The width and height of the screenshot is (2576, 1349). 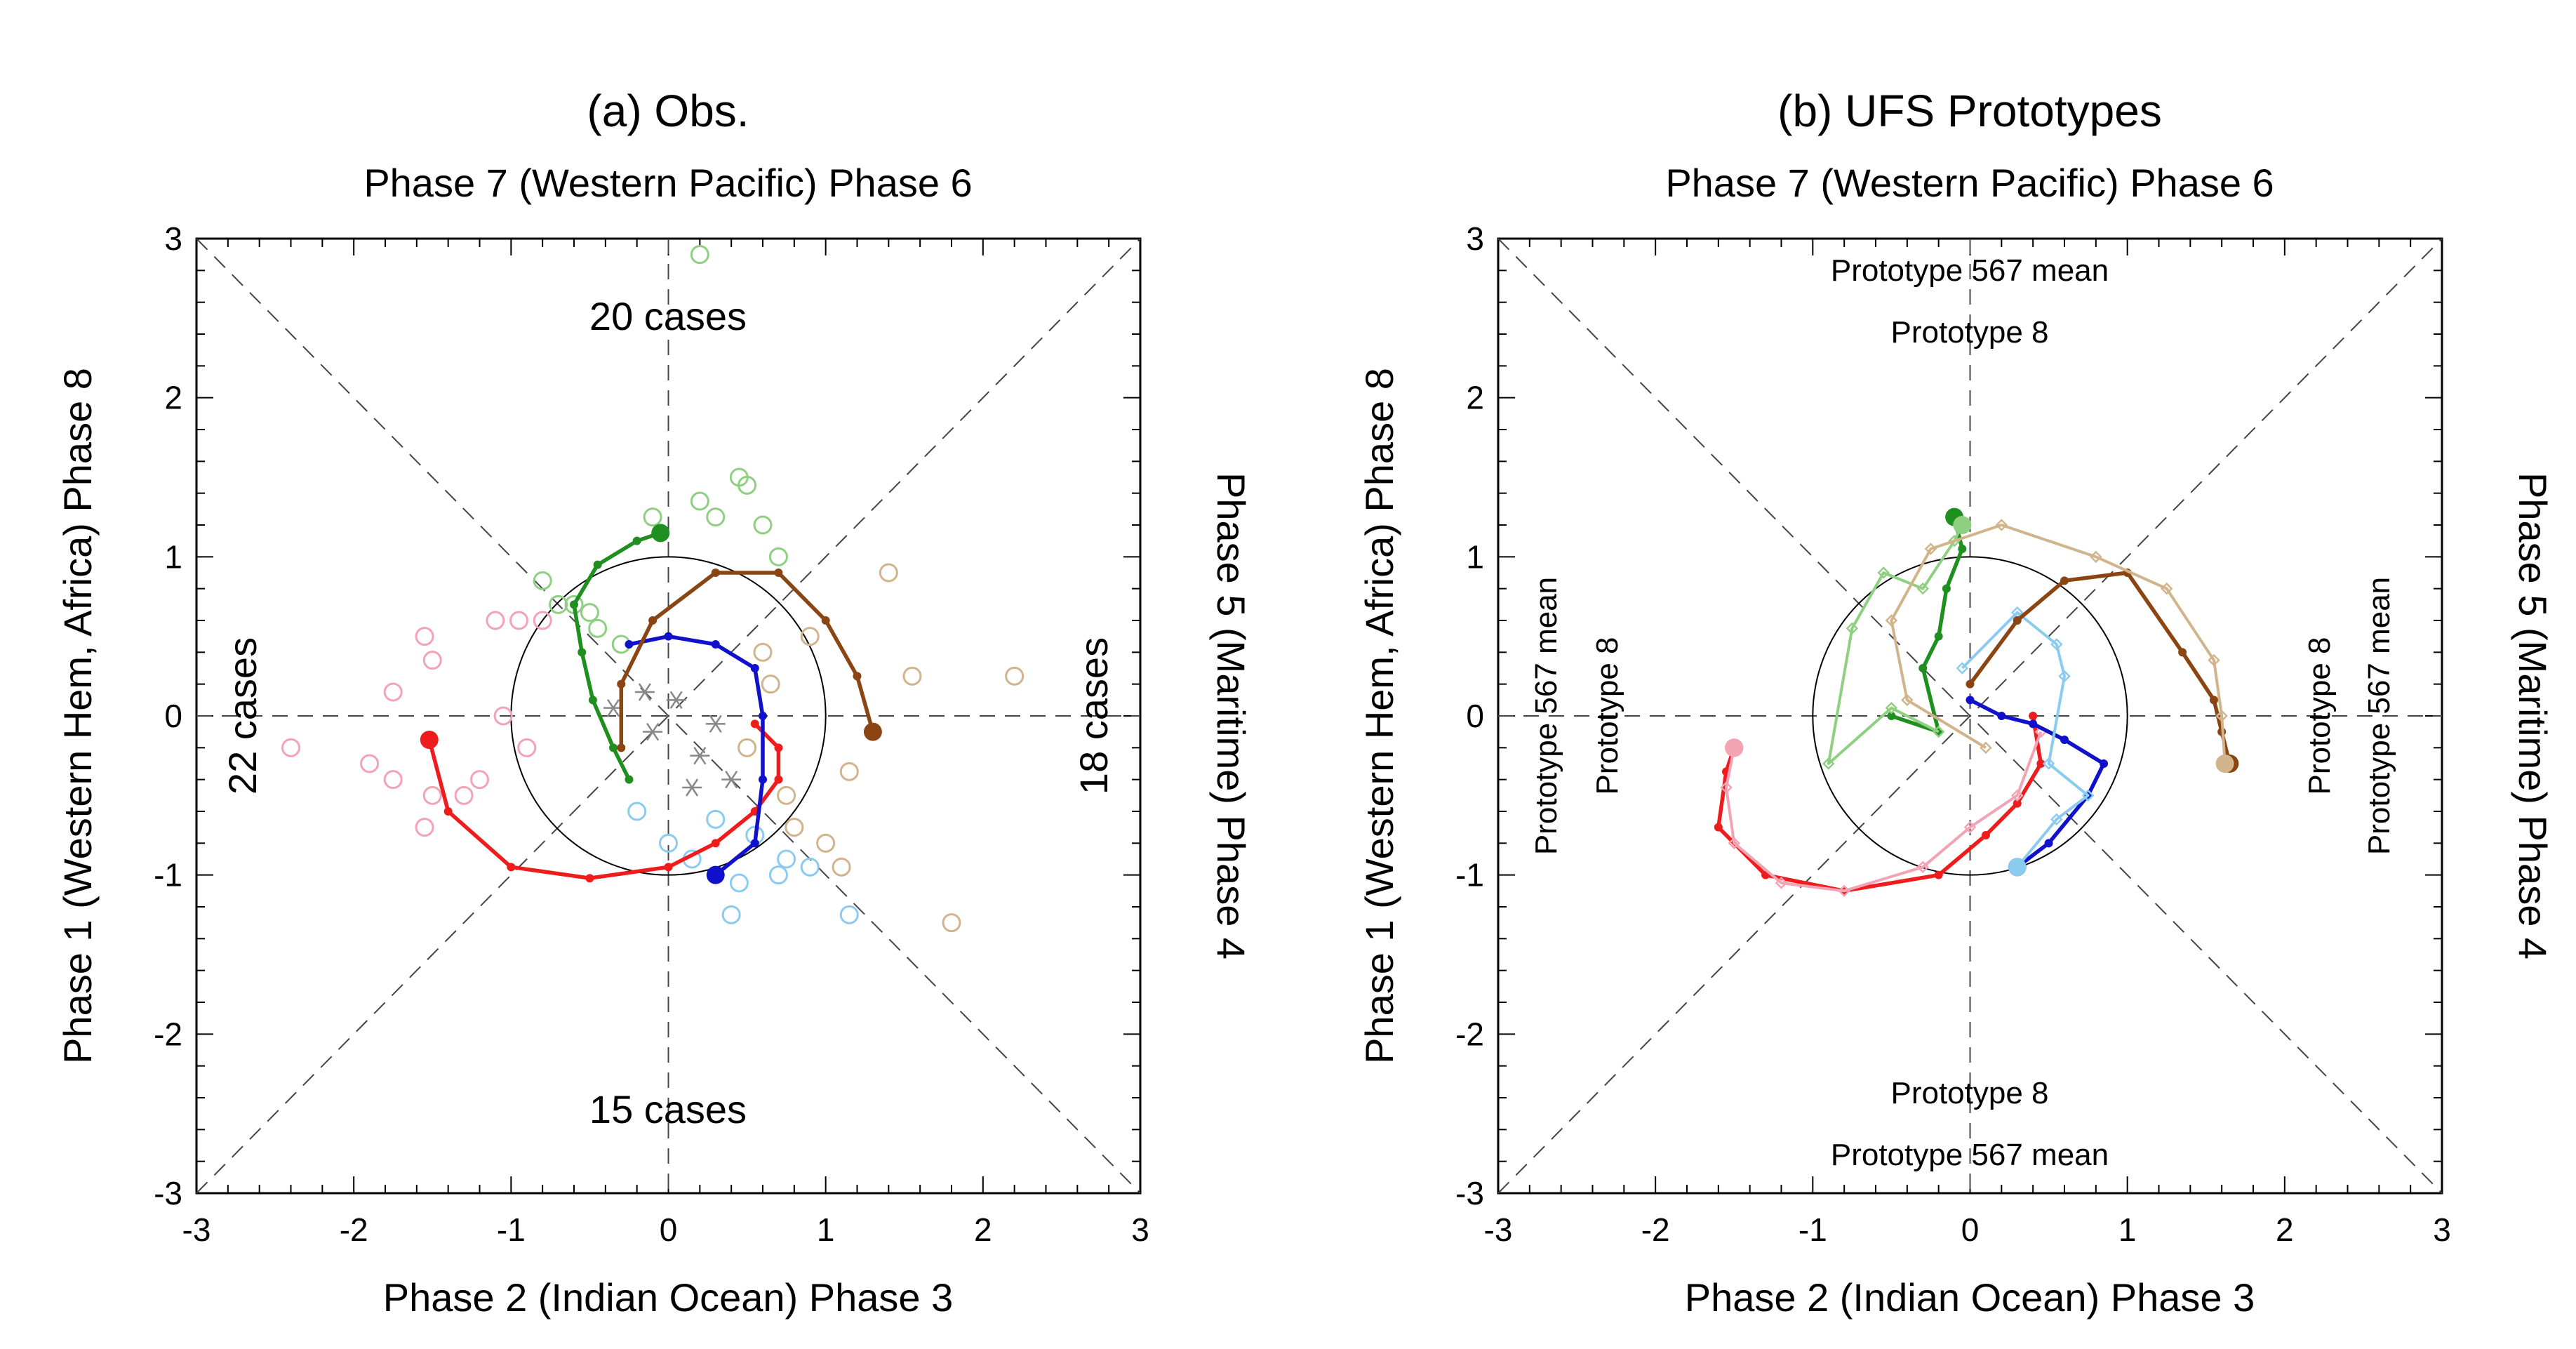 I want to click on x-tick-label: -1, so click(x=1813, y=1229).